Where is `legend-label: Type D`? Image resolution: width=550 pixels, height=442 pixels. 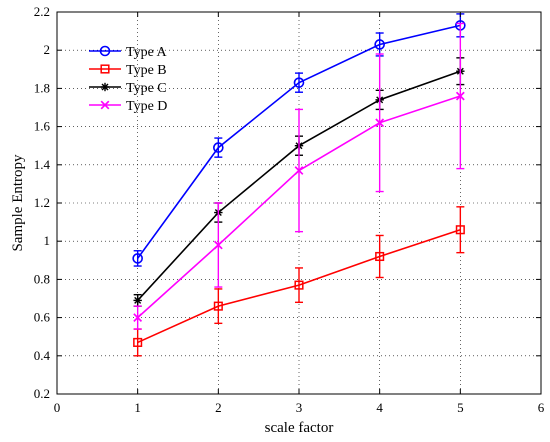
legend-label: Type D is located at coordinates (146, 106).